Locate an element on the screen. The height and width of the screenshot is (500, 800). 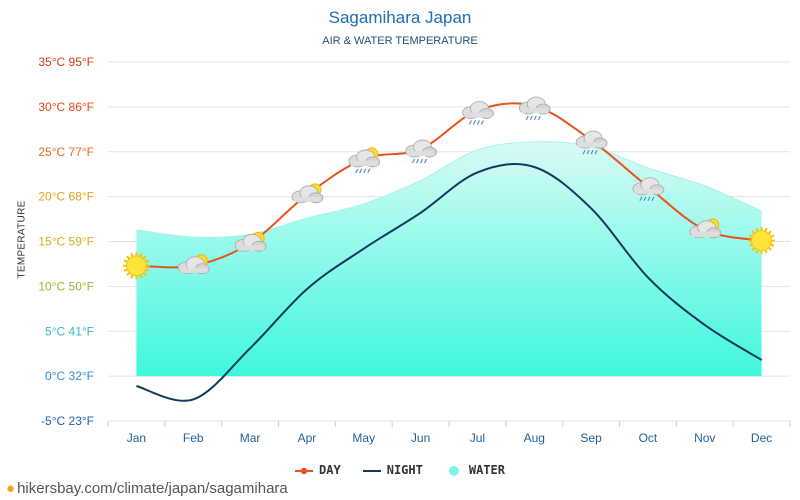
weather-icon-jul-rain-cloud-icon is located at coordinates (478, 113).